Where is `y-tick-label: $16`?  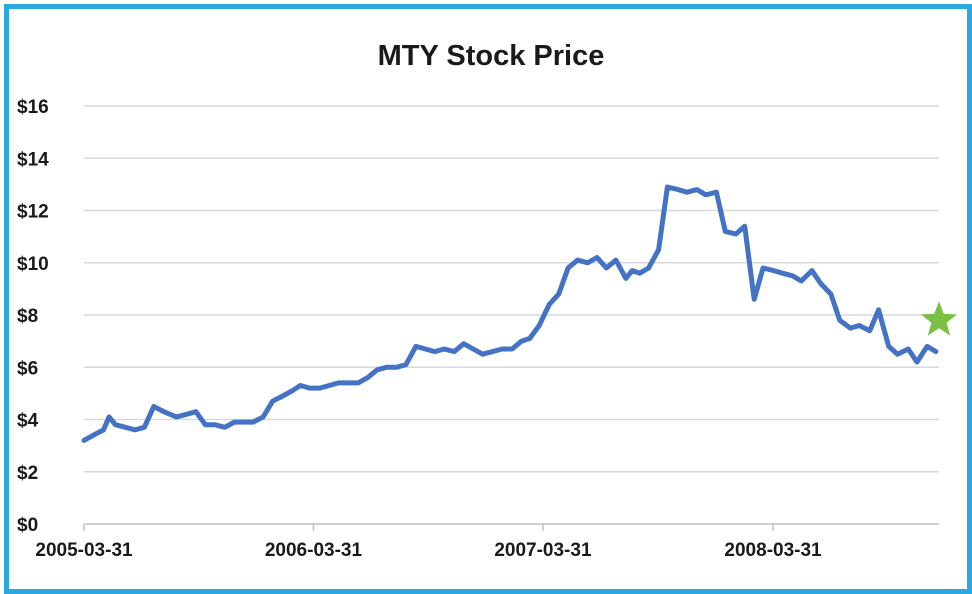
y-tick-label: $16 is located at coordinates (33, 107).